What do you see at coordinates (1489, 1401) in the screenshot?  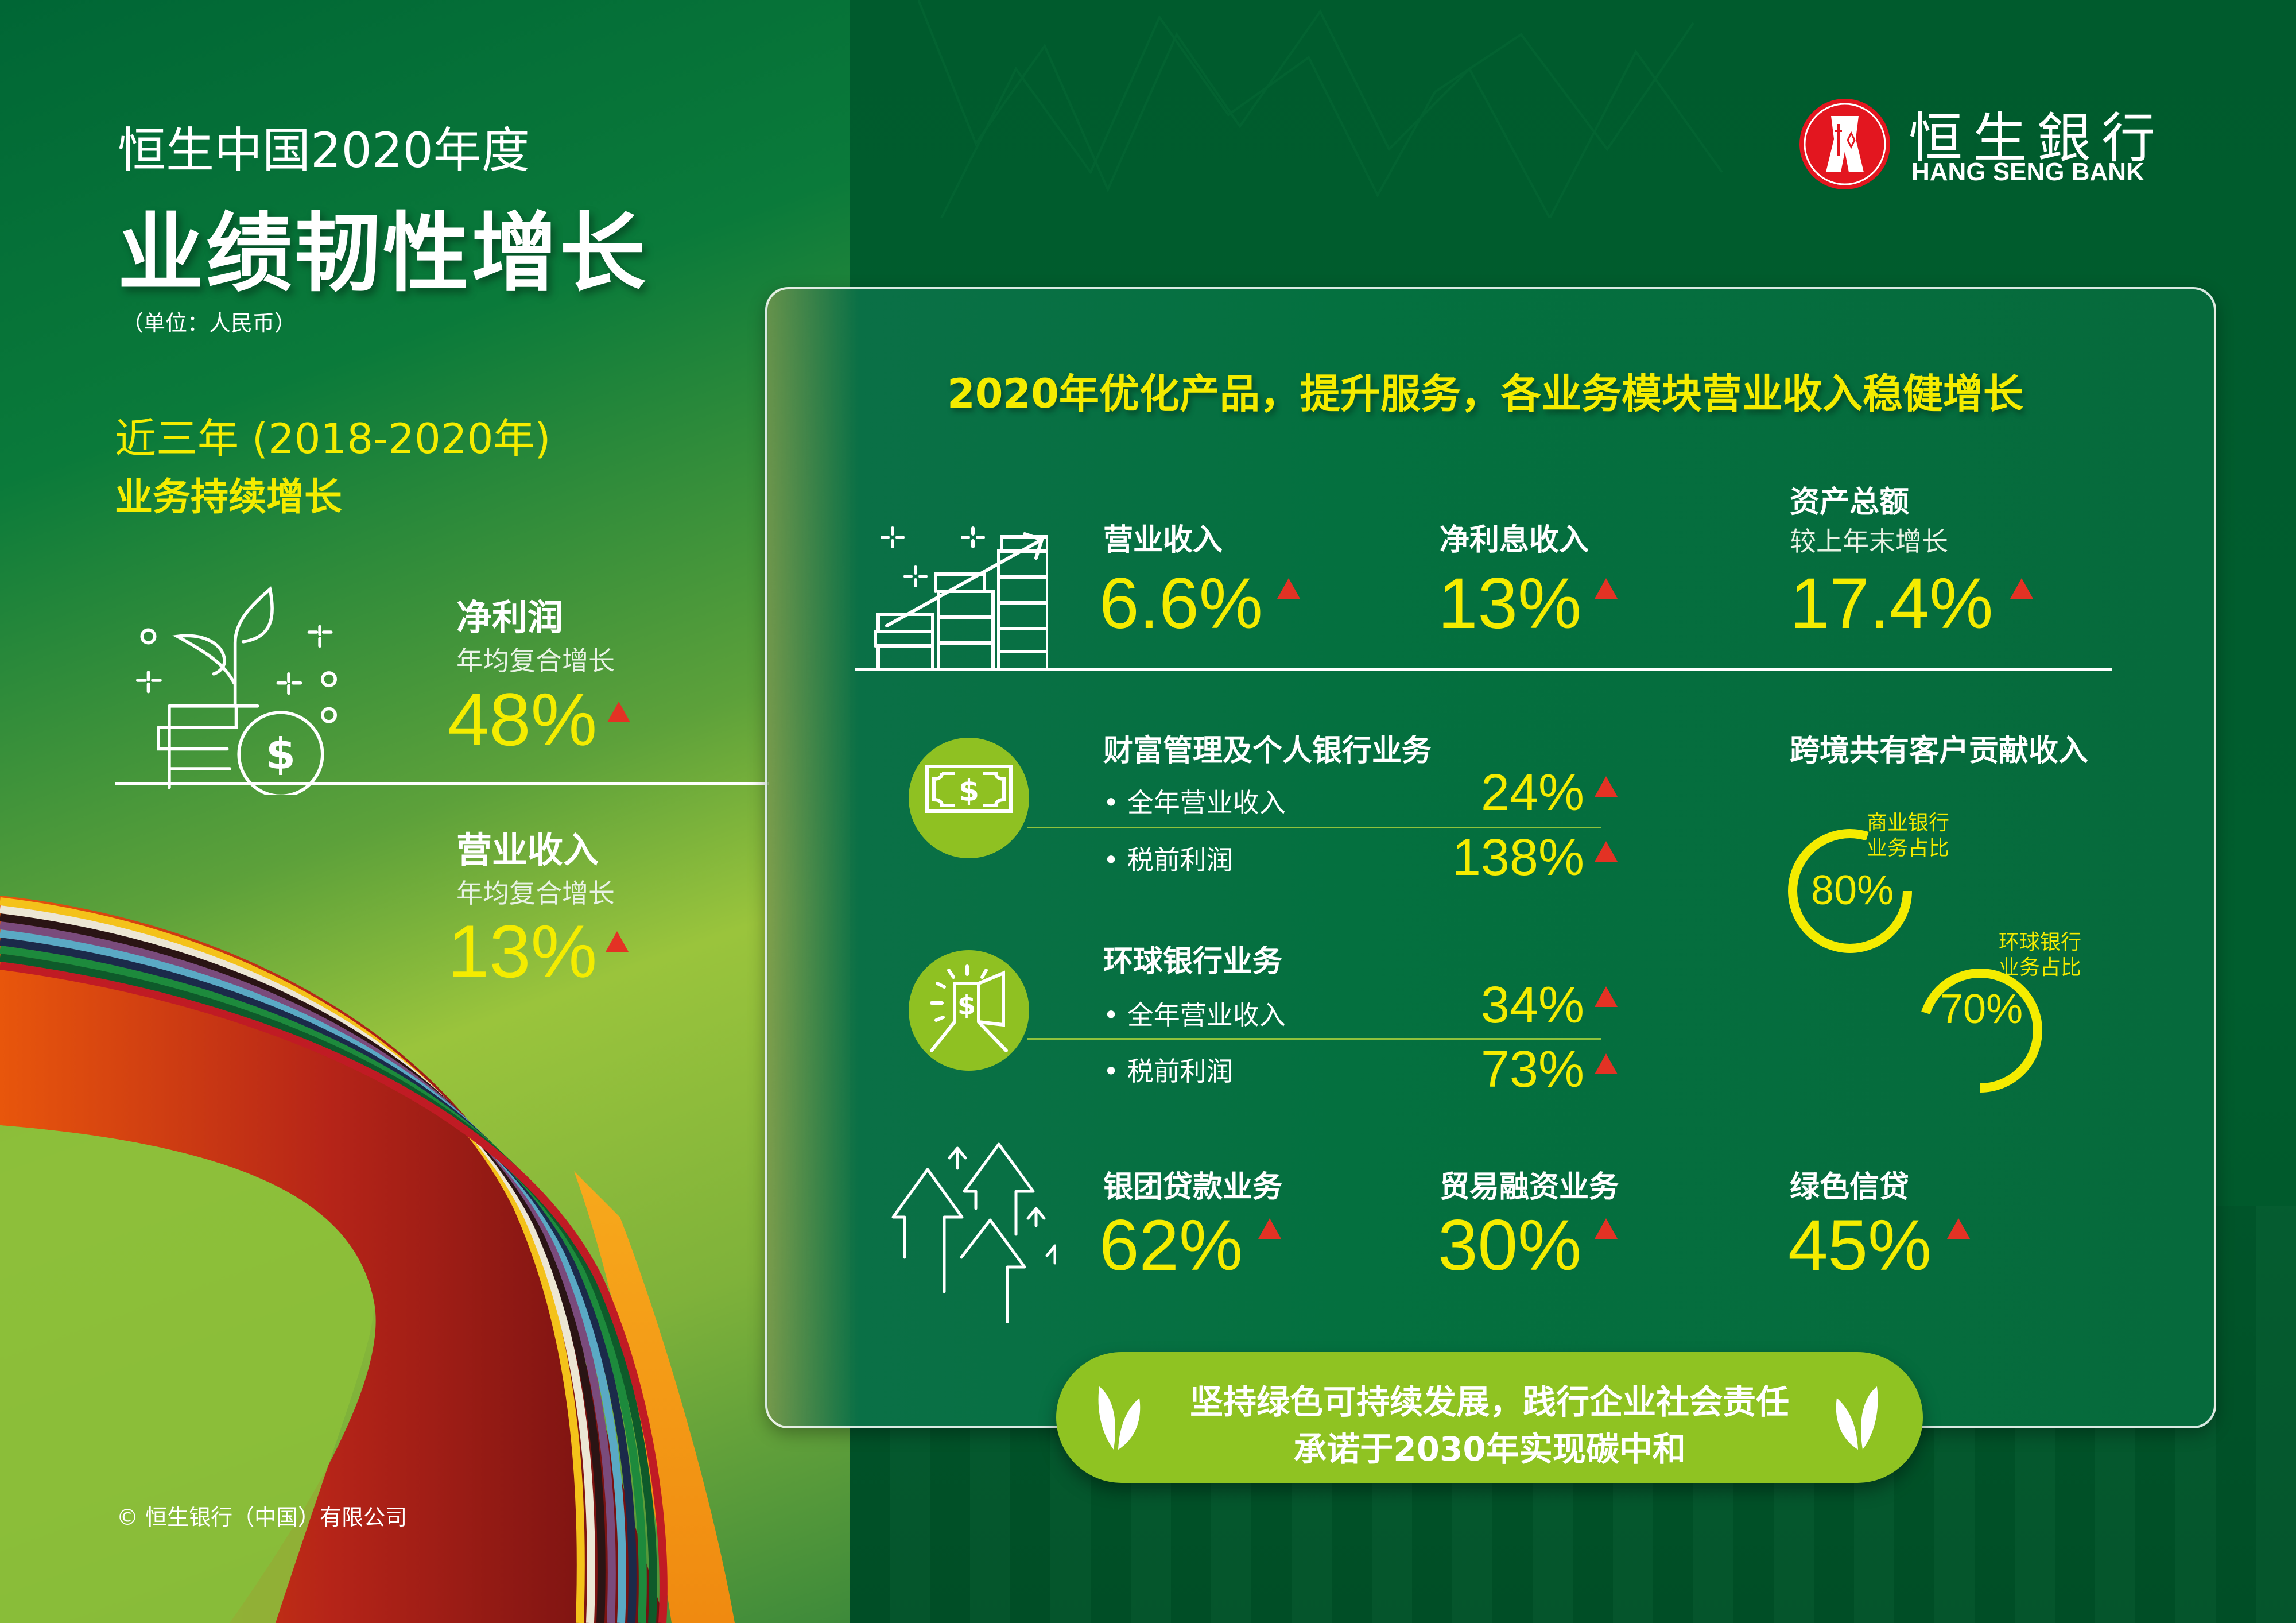 I see `banner-line-1: 坚持绿色可持续发展，践行企业社会责任` at bounding box center [1489, 1401].